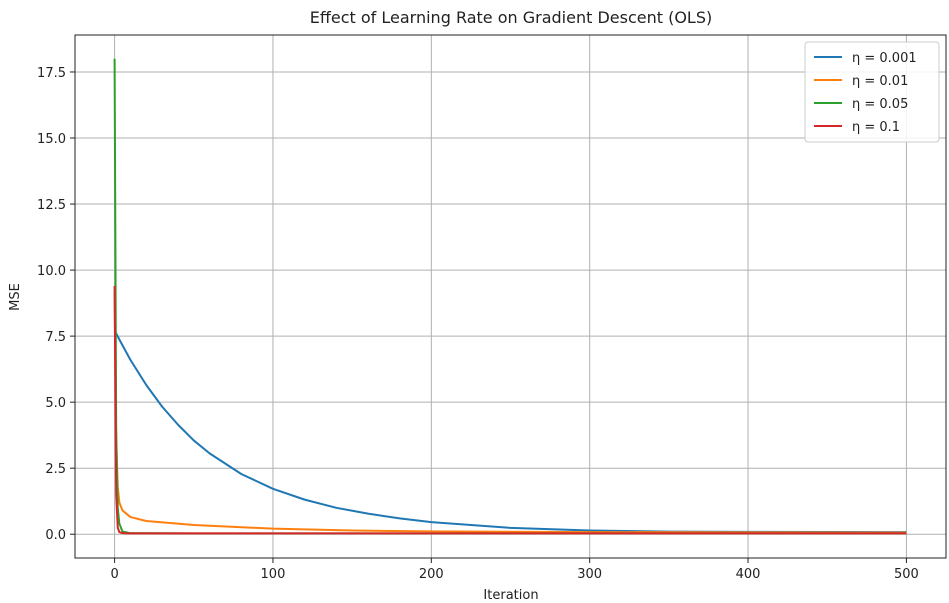 This screenshot has width=949, height=603. I want to click on x-tick-label: 300, so click(589, 574).